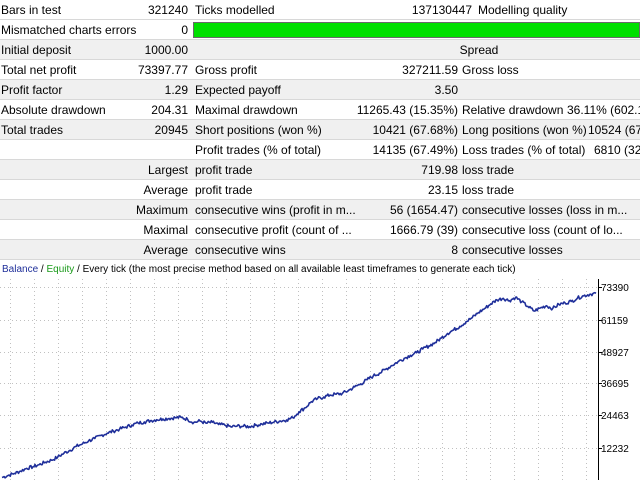 The image size is (640, 480). What do you see at coordinates (235, 10) in the screenshot?
I see `report-cell: Ticks modelled` at bounding box center [235, 10].